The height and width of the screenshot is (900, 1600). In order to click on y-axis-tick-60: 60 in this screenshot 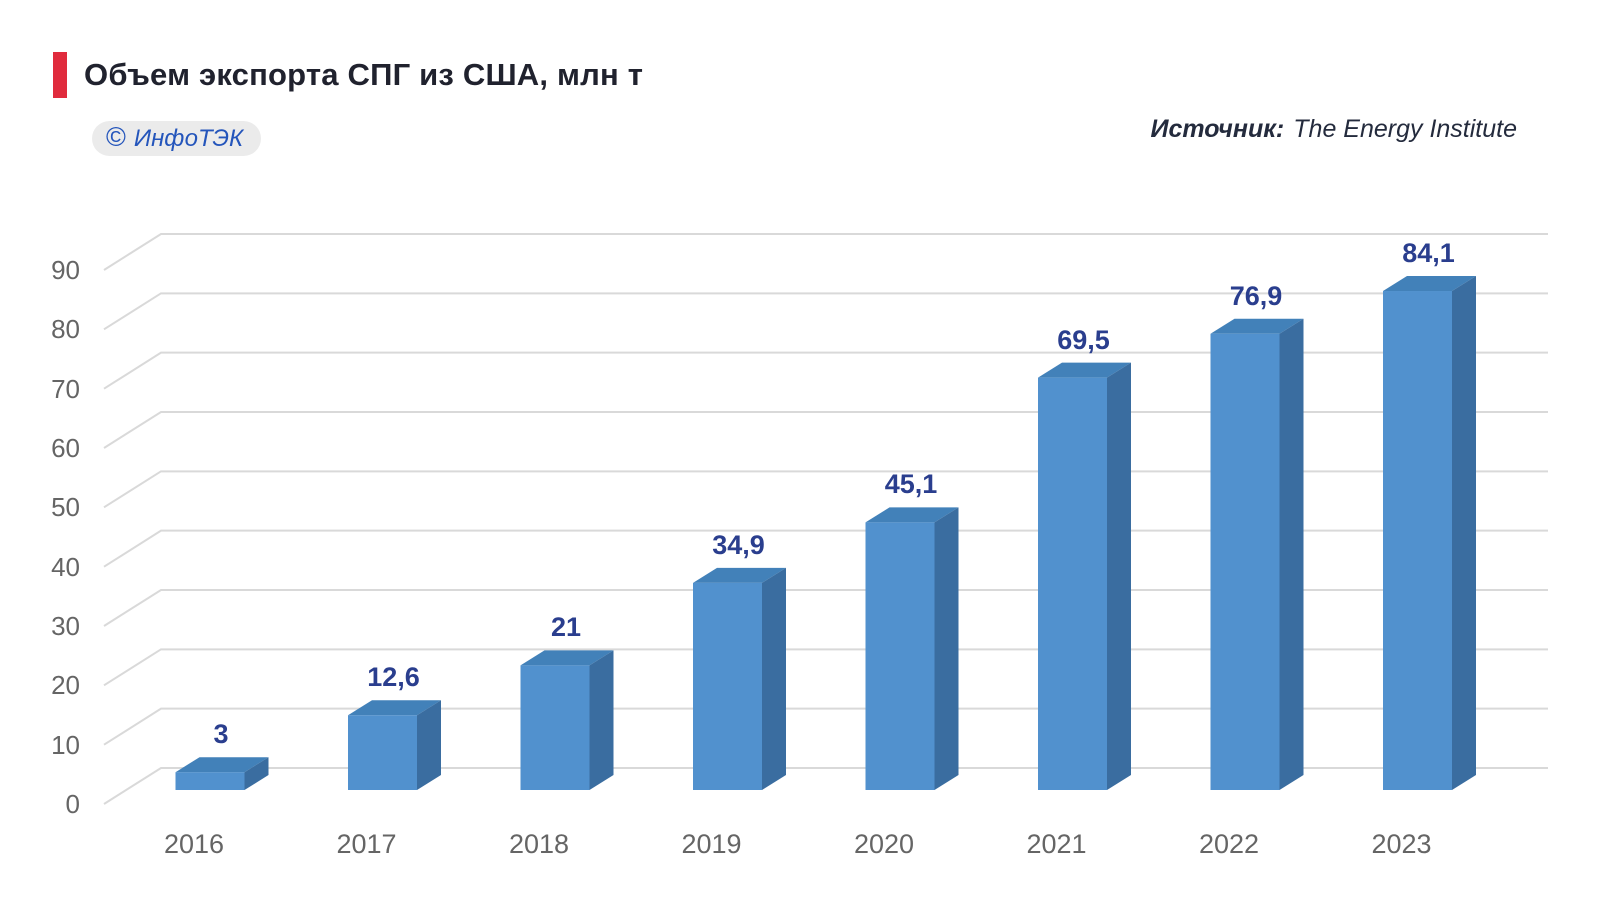, I will do `click(65, 448)`.